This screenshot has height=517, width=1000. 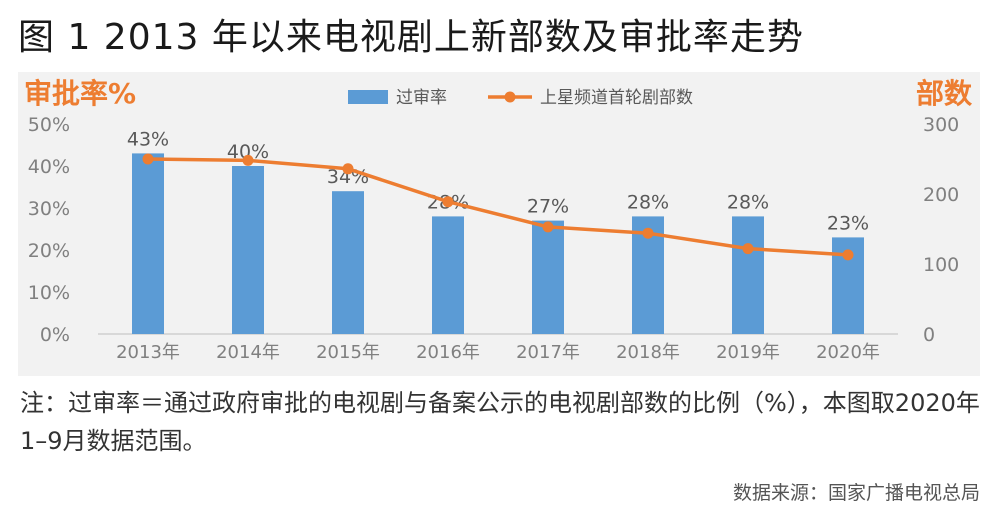 What do you see at coordinates (248, 352) in the screenshot?
I see `x-tick-label: 2014年` at bounding box center [248, 352].